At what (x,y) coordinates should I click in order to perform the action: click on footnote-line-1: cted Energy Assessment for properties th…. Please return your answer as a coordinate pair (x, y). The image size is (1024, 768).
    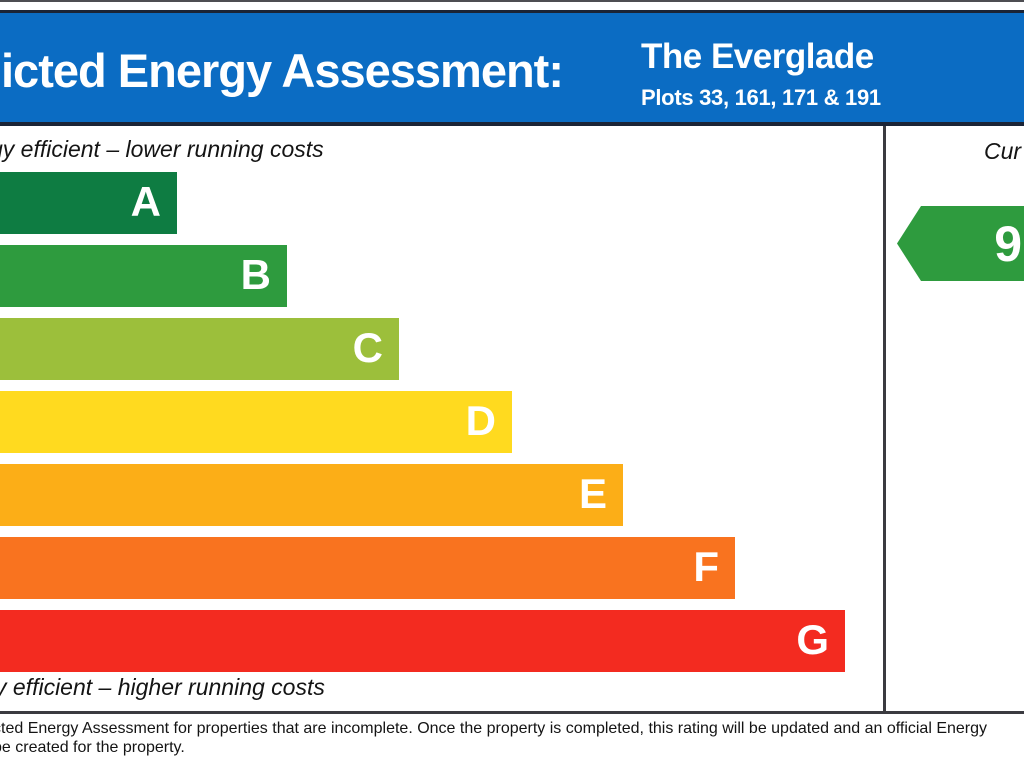
    Looking at the image, I should click on (494, 728).